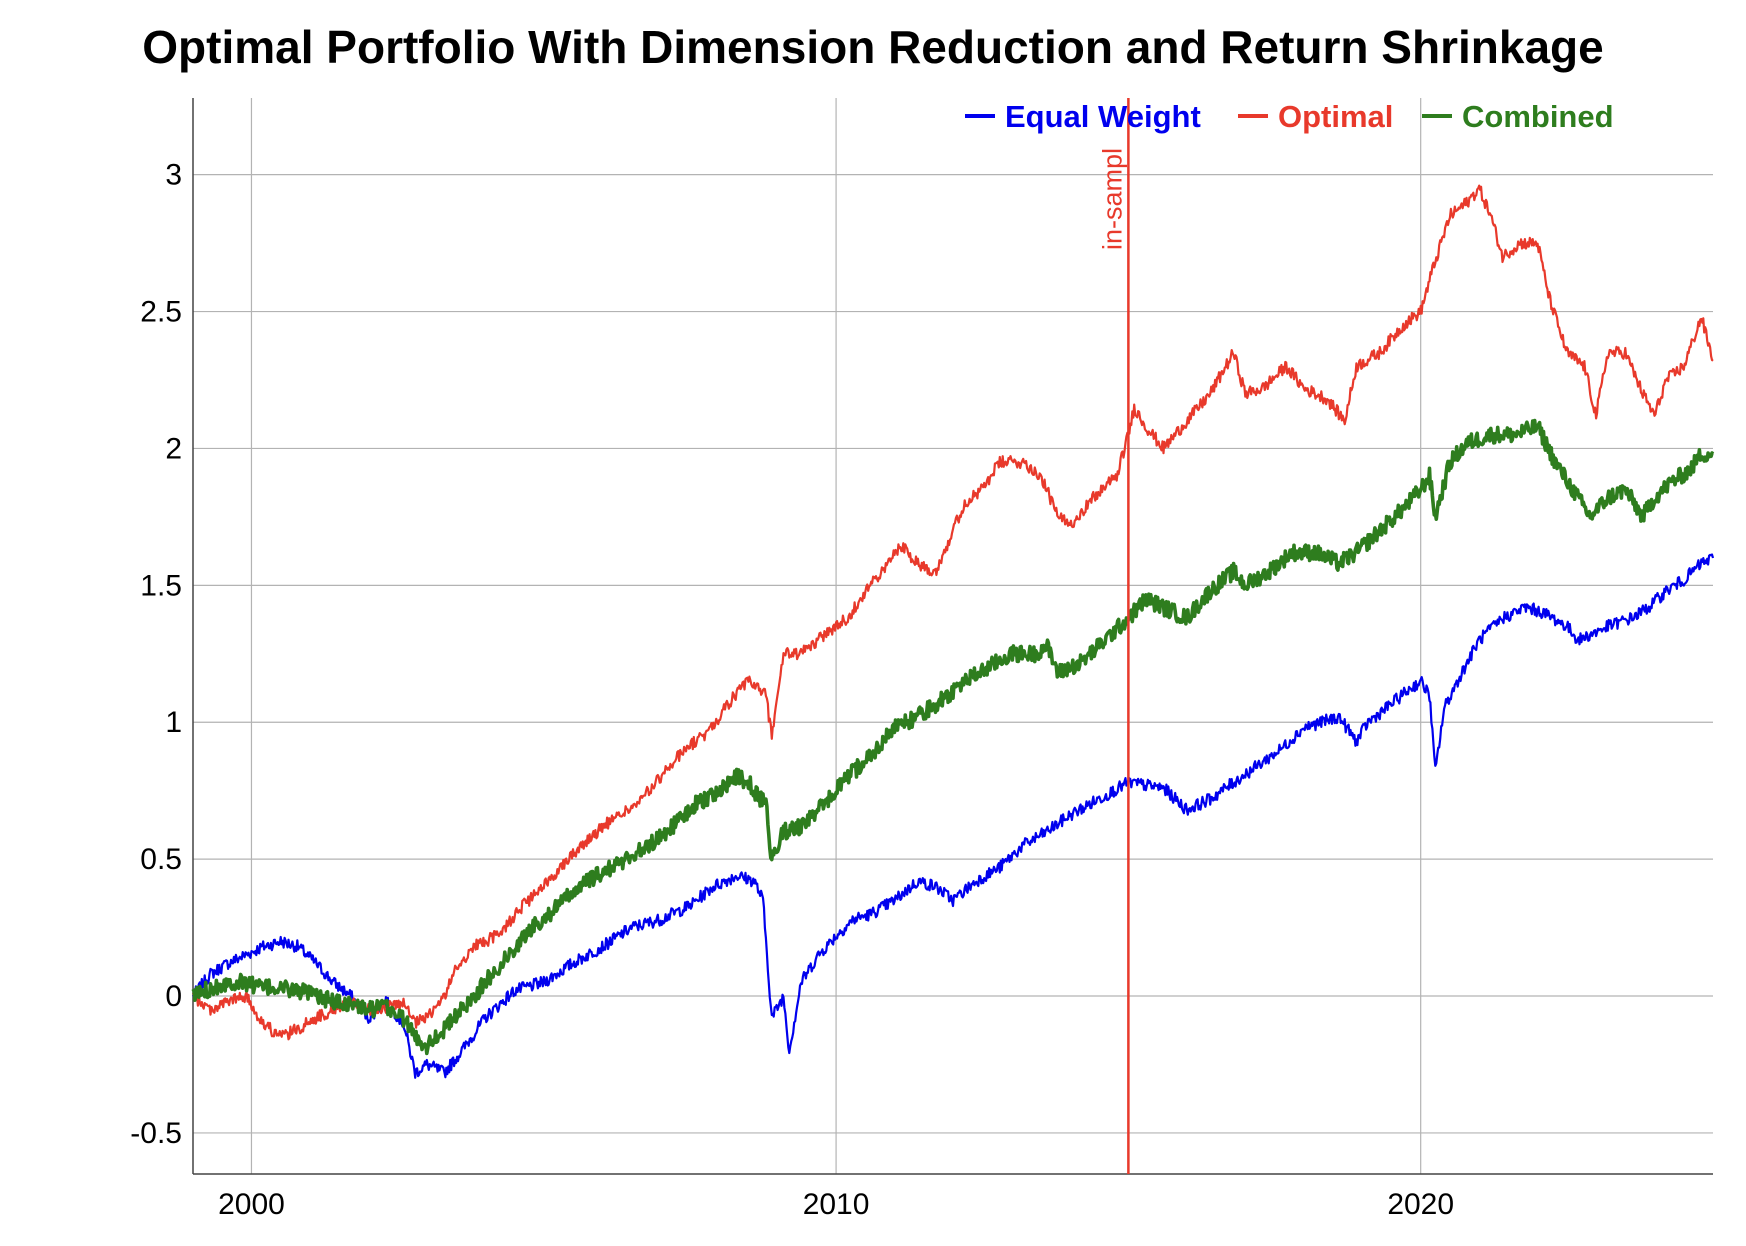 This screenshot has width=1746, height=1246. What do you see at coordinates (1335, 116) in the screenshot?
I see `legend-label-optimal: Optimal` at bounding box center [1335, 116].